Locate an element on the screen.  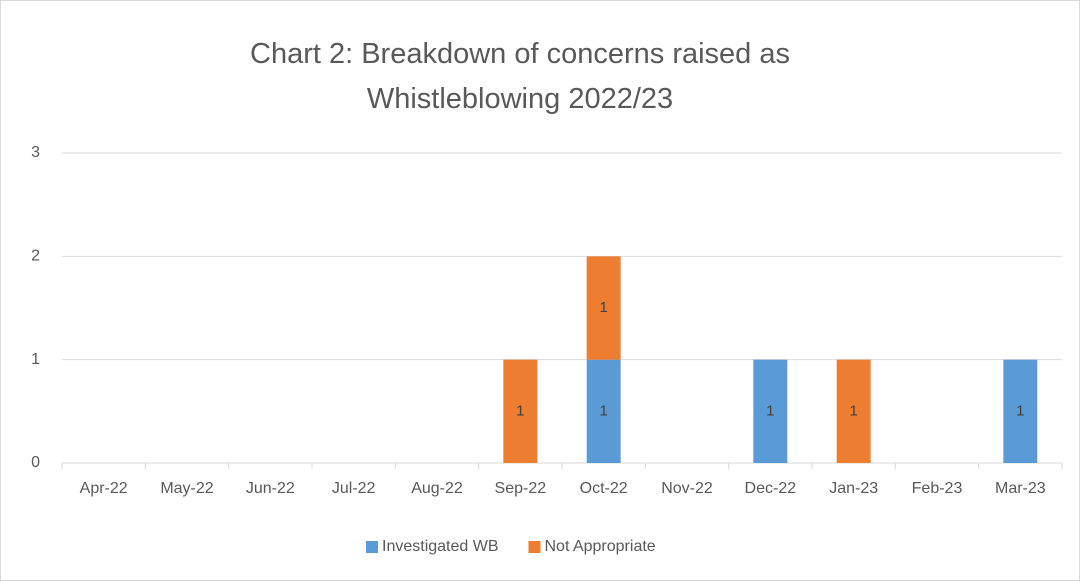
legend-label: Not Appropriate is located at coordinates (600, 546).